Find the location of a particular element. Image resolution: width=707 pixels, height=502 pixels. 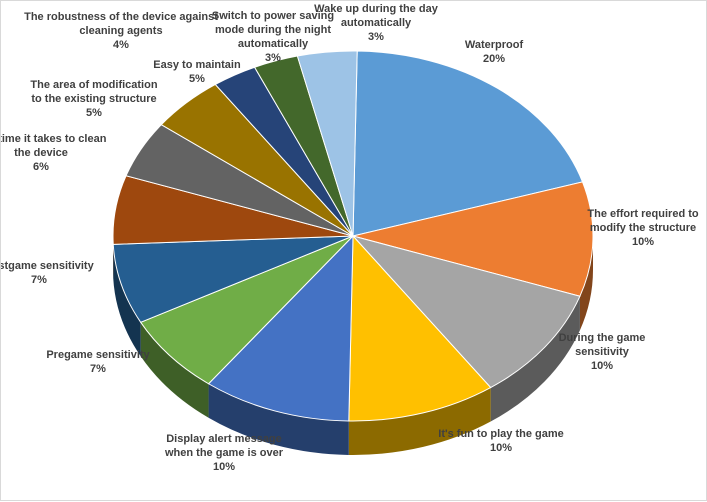

slice-label-line: Waterproof is located at coordinates (494, 45).